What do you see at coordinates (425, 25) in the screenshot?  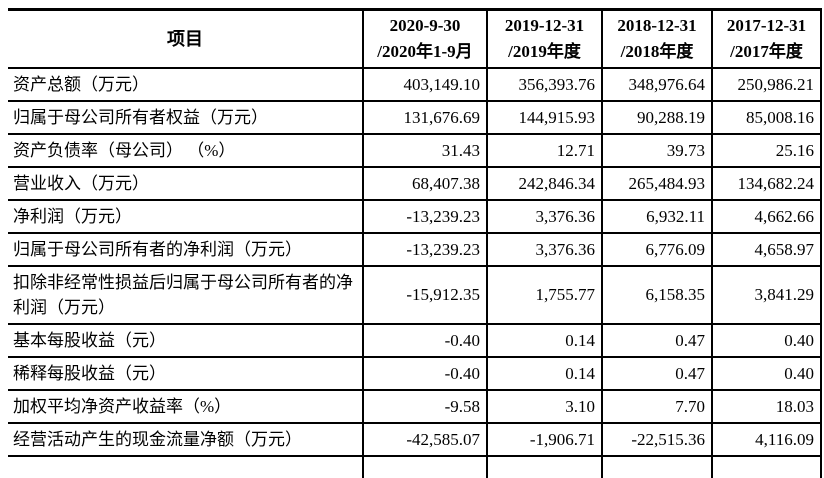 I see `header-period-2020-date: 2020-9-30` at bounding box center [425, 25].